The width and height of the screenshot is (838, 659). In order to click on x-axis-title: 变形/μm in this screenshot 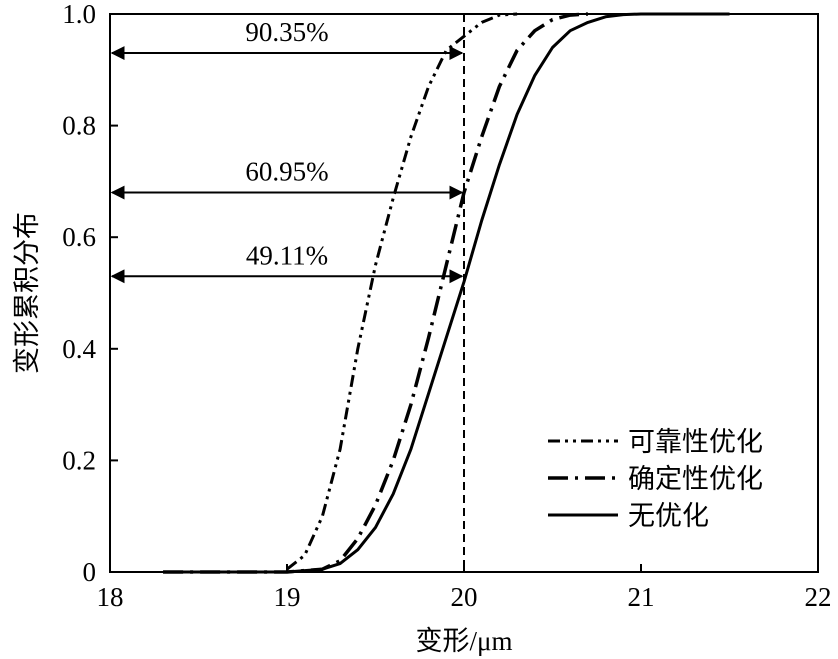, I will do `click(464, 641)`.